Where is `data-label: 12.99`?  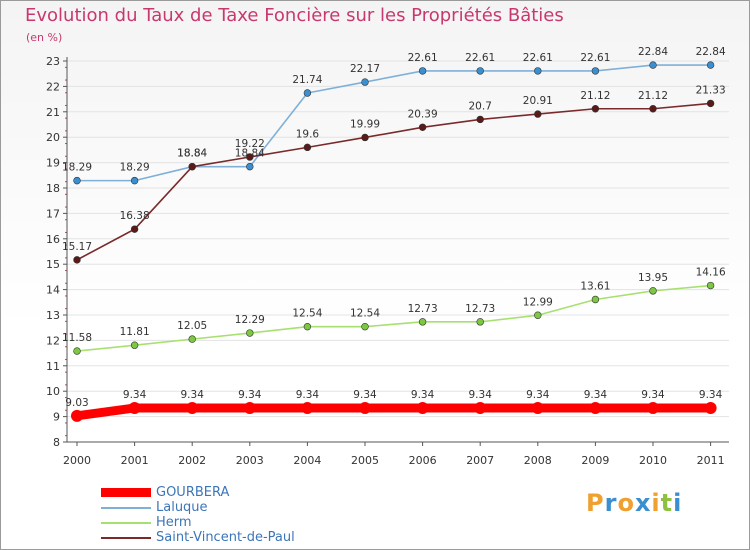
data-label: 12.99 is located at coordinates (538, 302).